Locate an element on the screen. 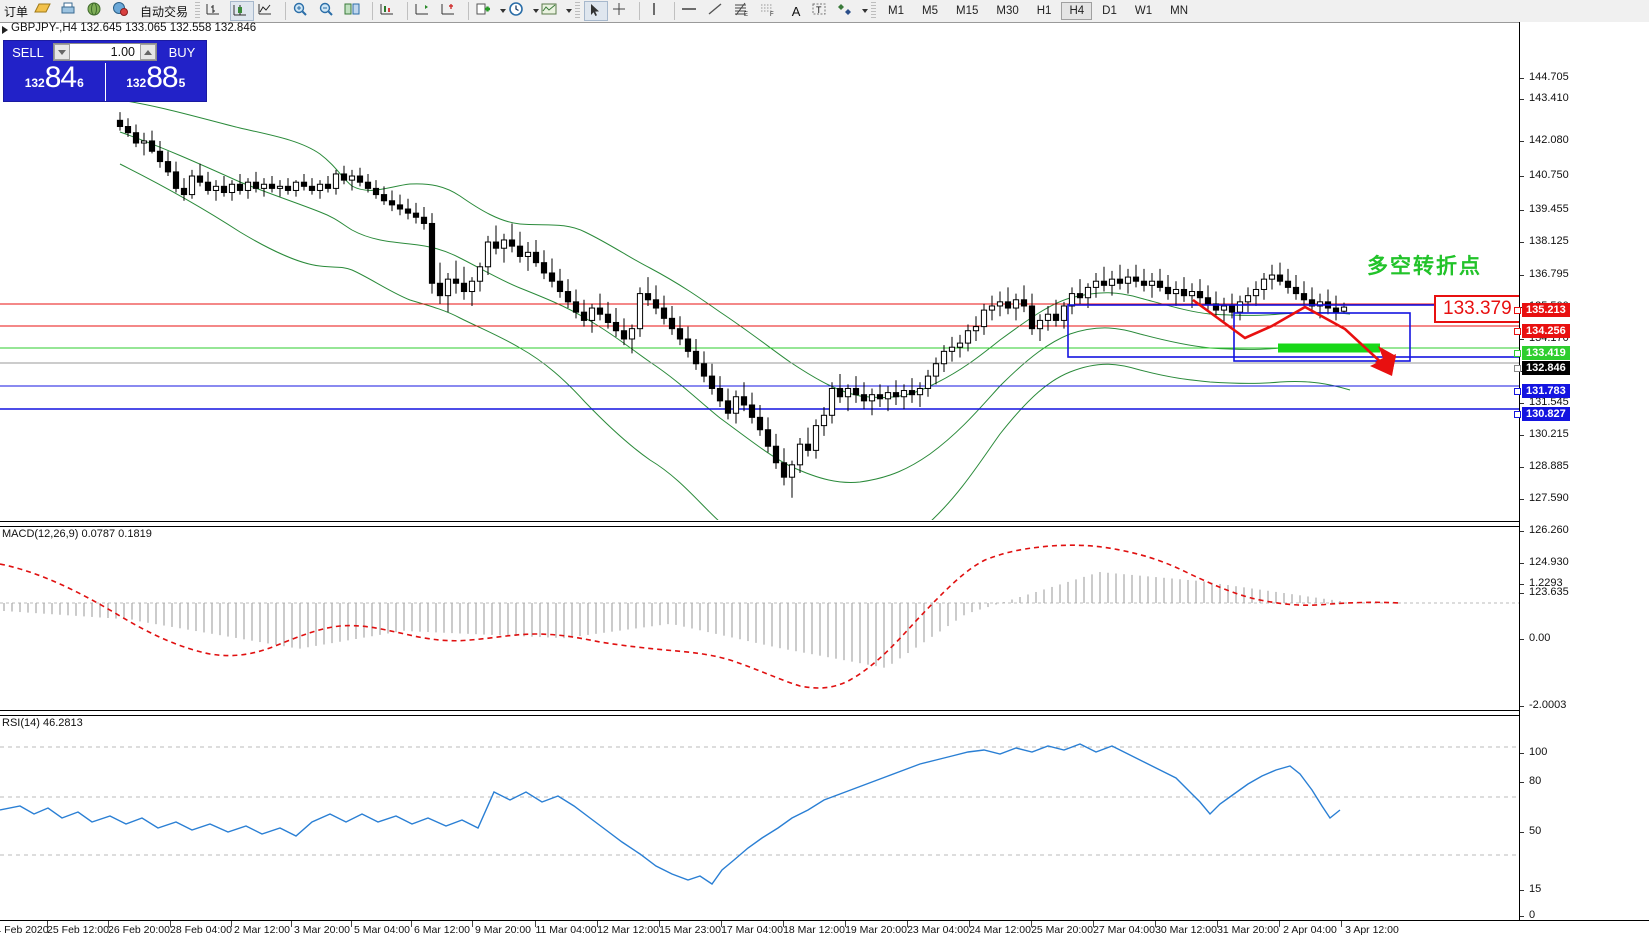  fibonacci-icon: E is located at coordinates (744, 11).